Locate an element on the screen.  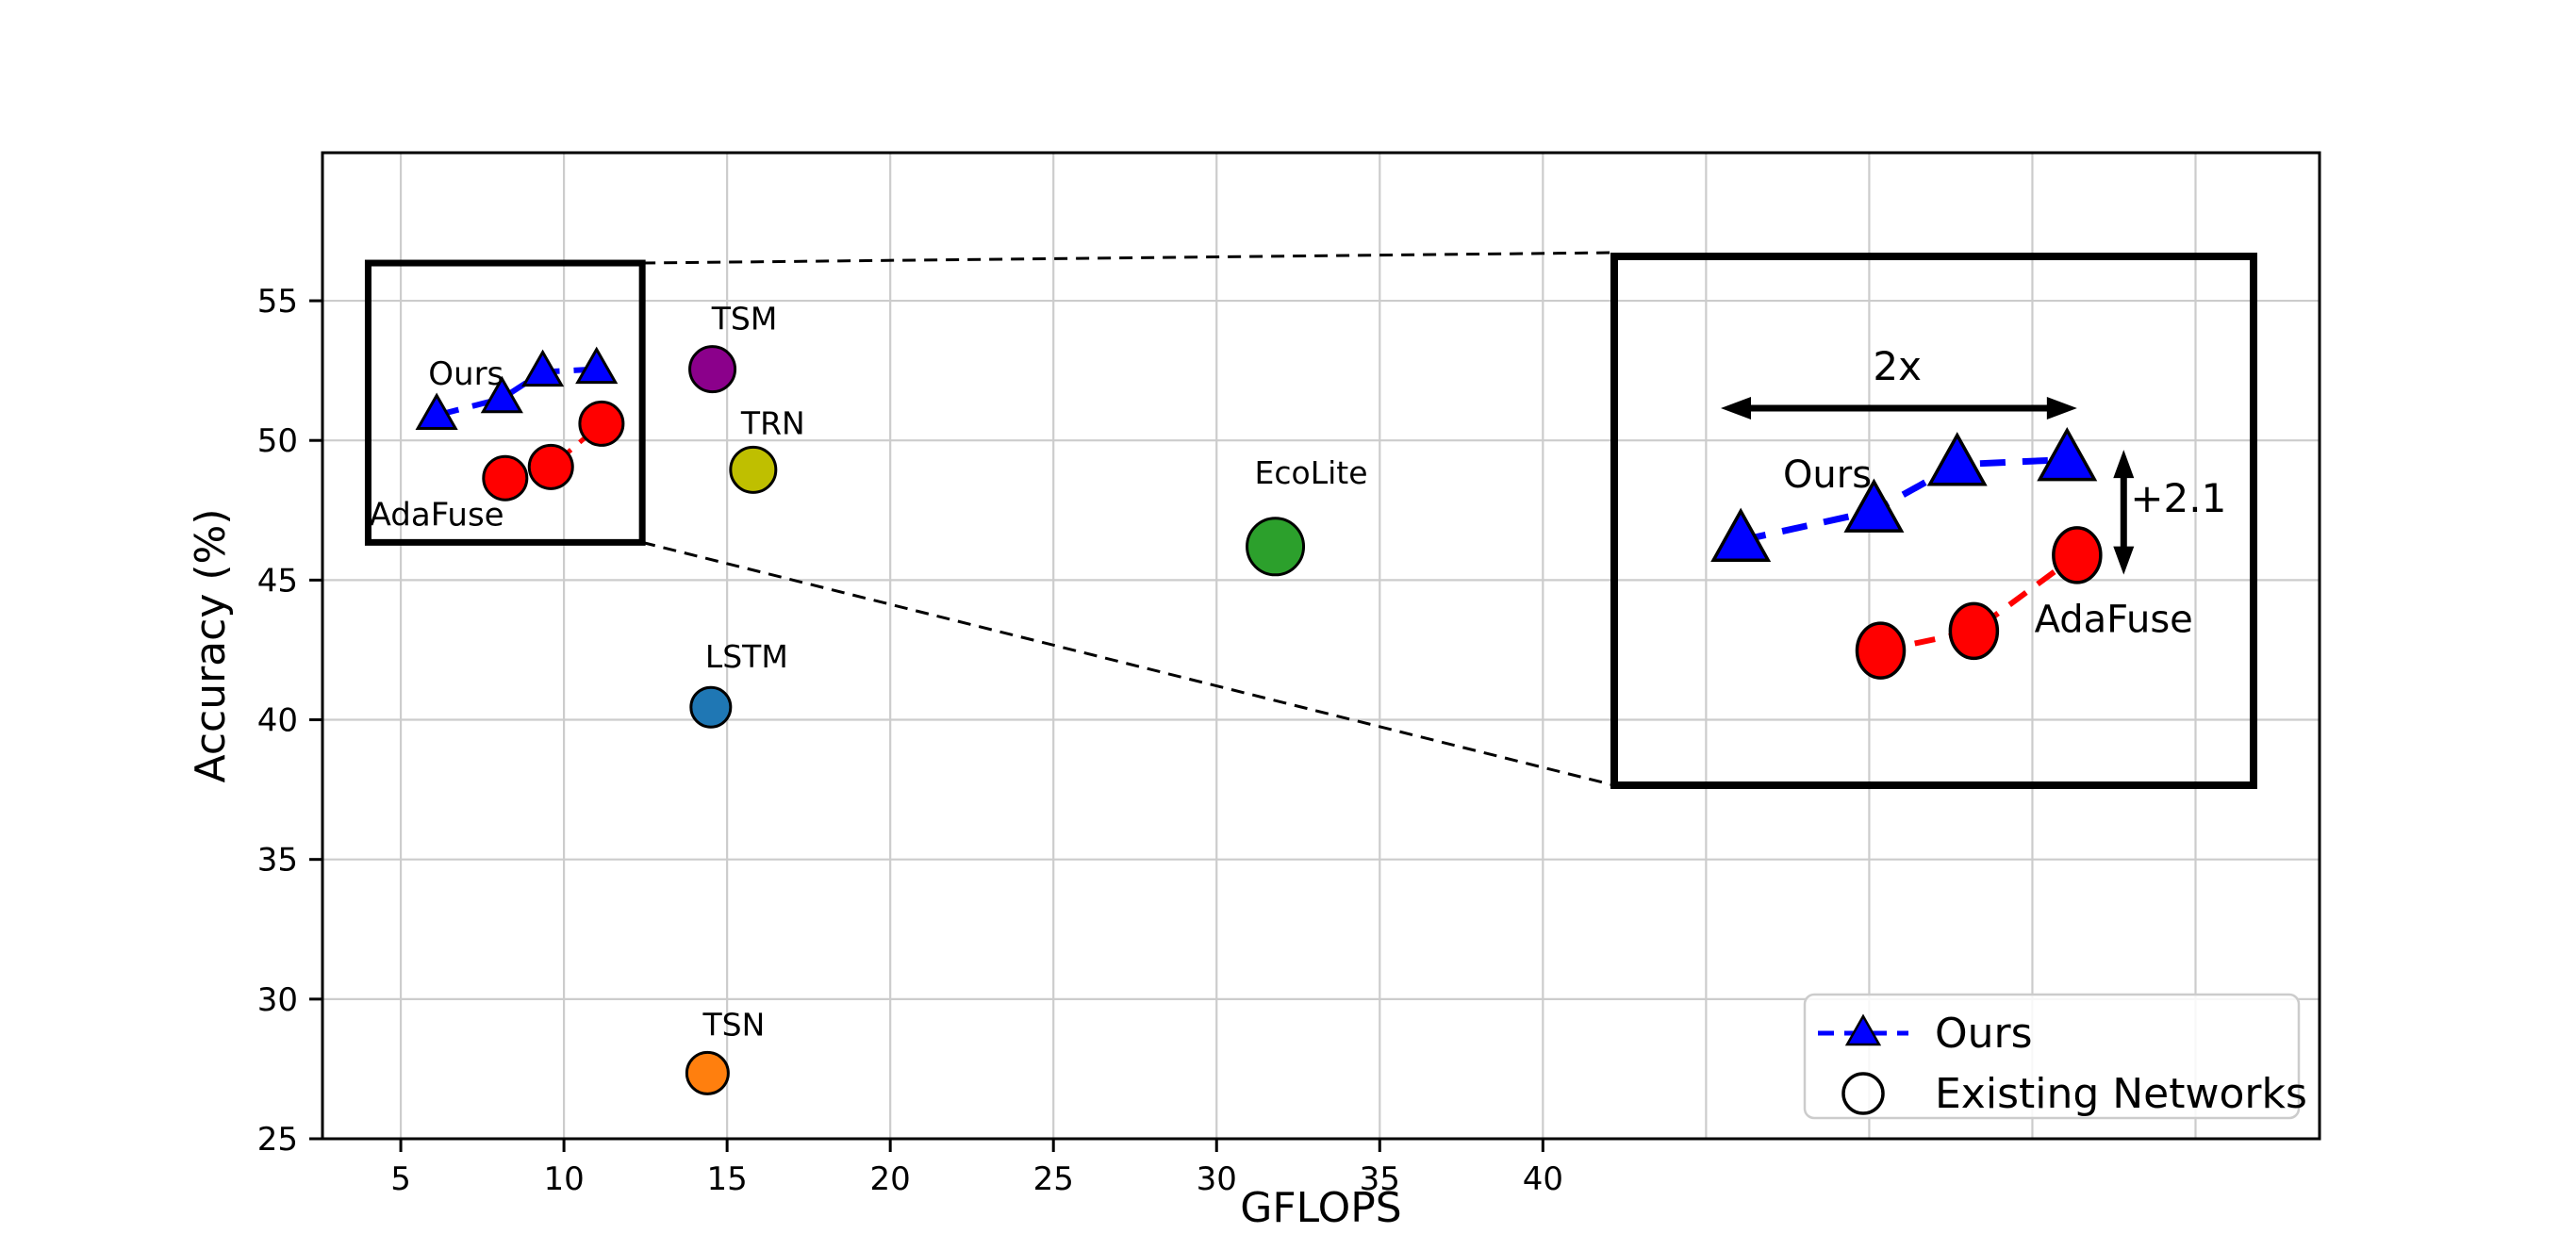
network-label-TSM: TSM is located at coordinates (744, 319).